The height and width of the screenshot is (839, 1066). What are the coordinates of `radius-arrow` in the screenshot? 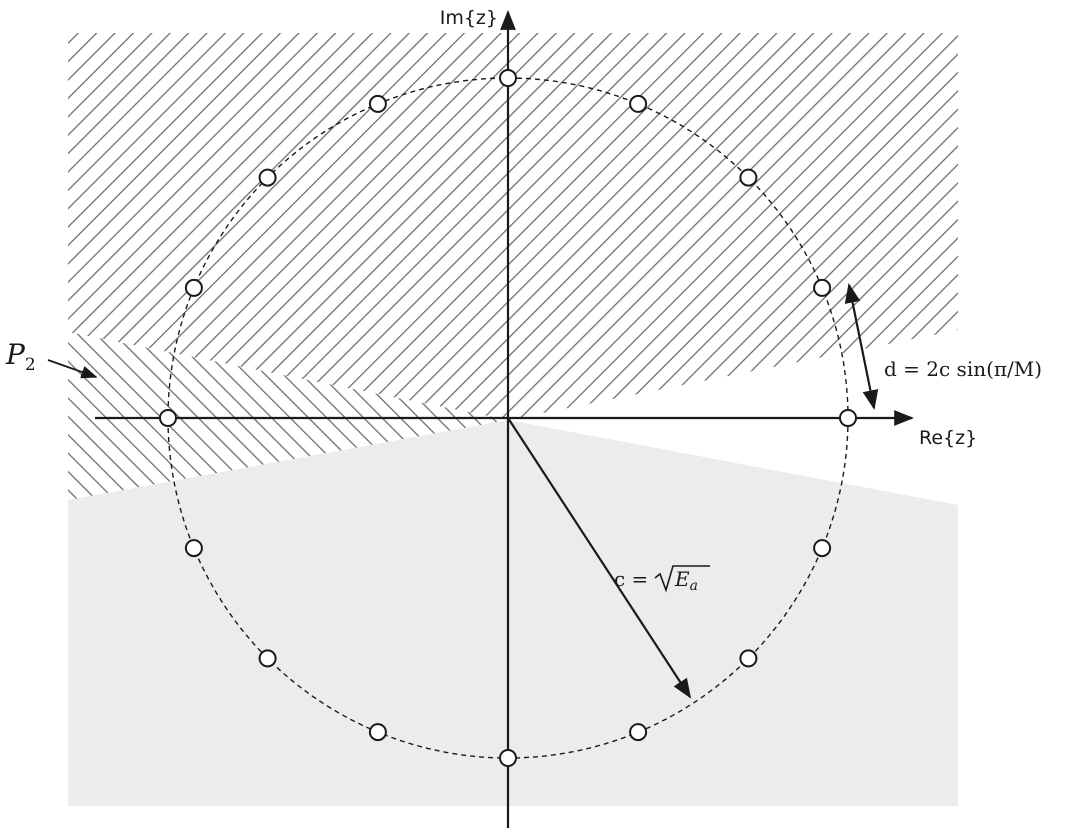 It's located at (599, 558).